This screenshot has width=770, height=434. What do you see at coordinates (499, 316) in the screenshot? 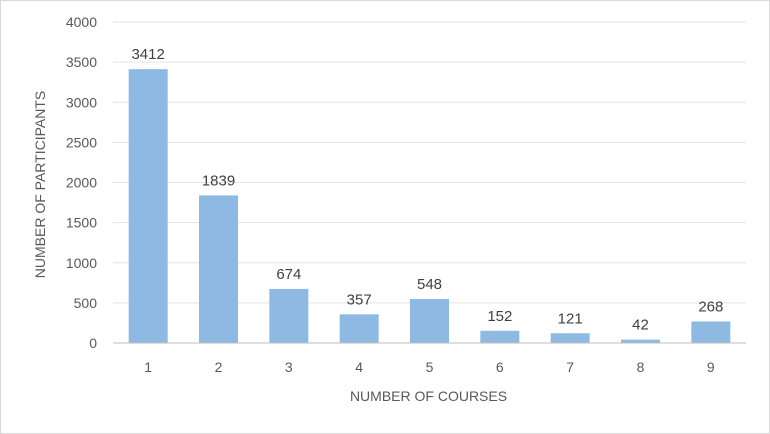
I see `data-label: 152` at bounding box center [499, 316].